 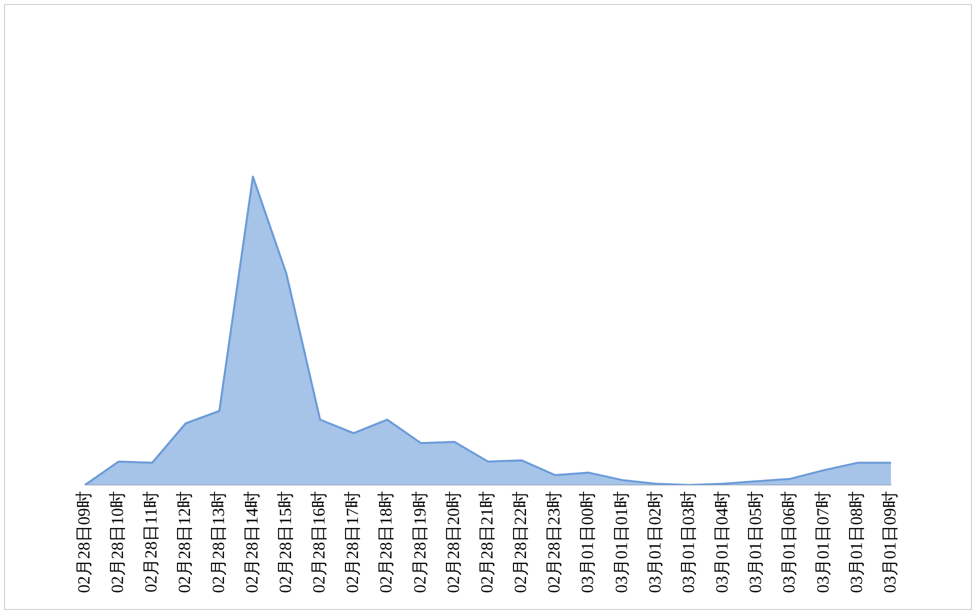 What do you see at coordinates (285, 542) in the screenshot?
I see `x-tick-label: 02月28日15时` at bounding box center [285, 542].